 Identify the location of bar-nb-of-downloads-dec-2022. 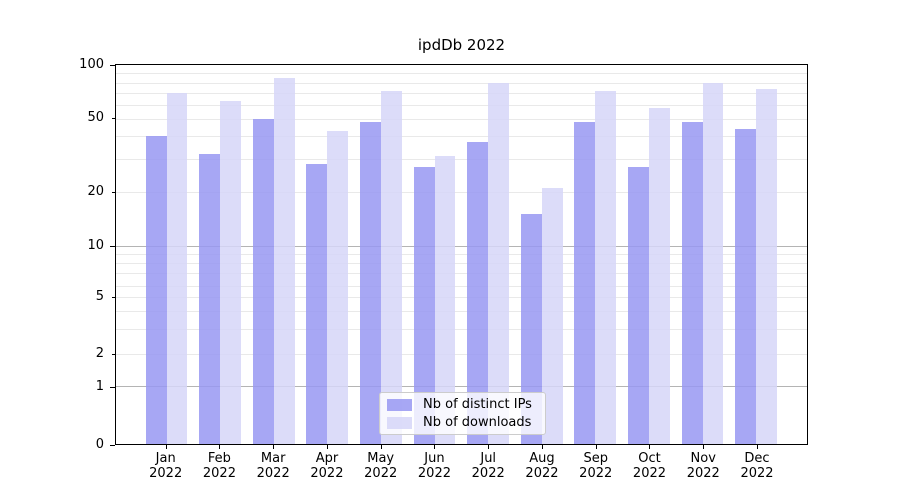
(767, 266).